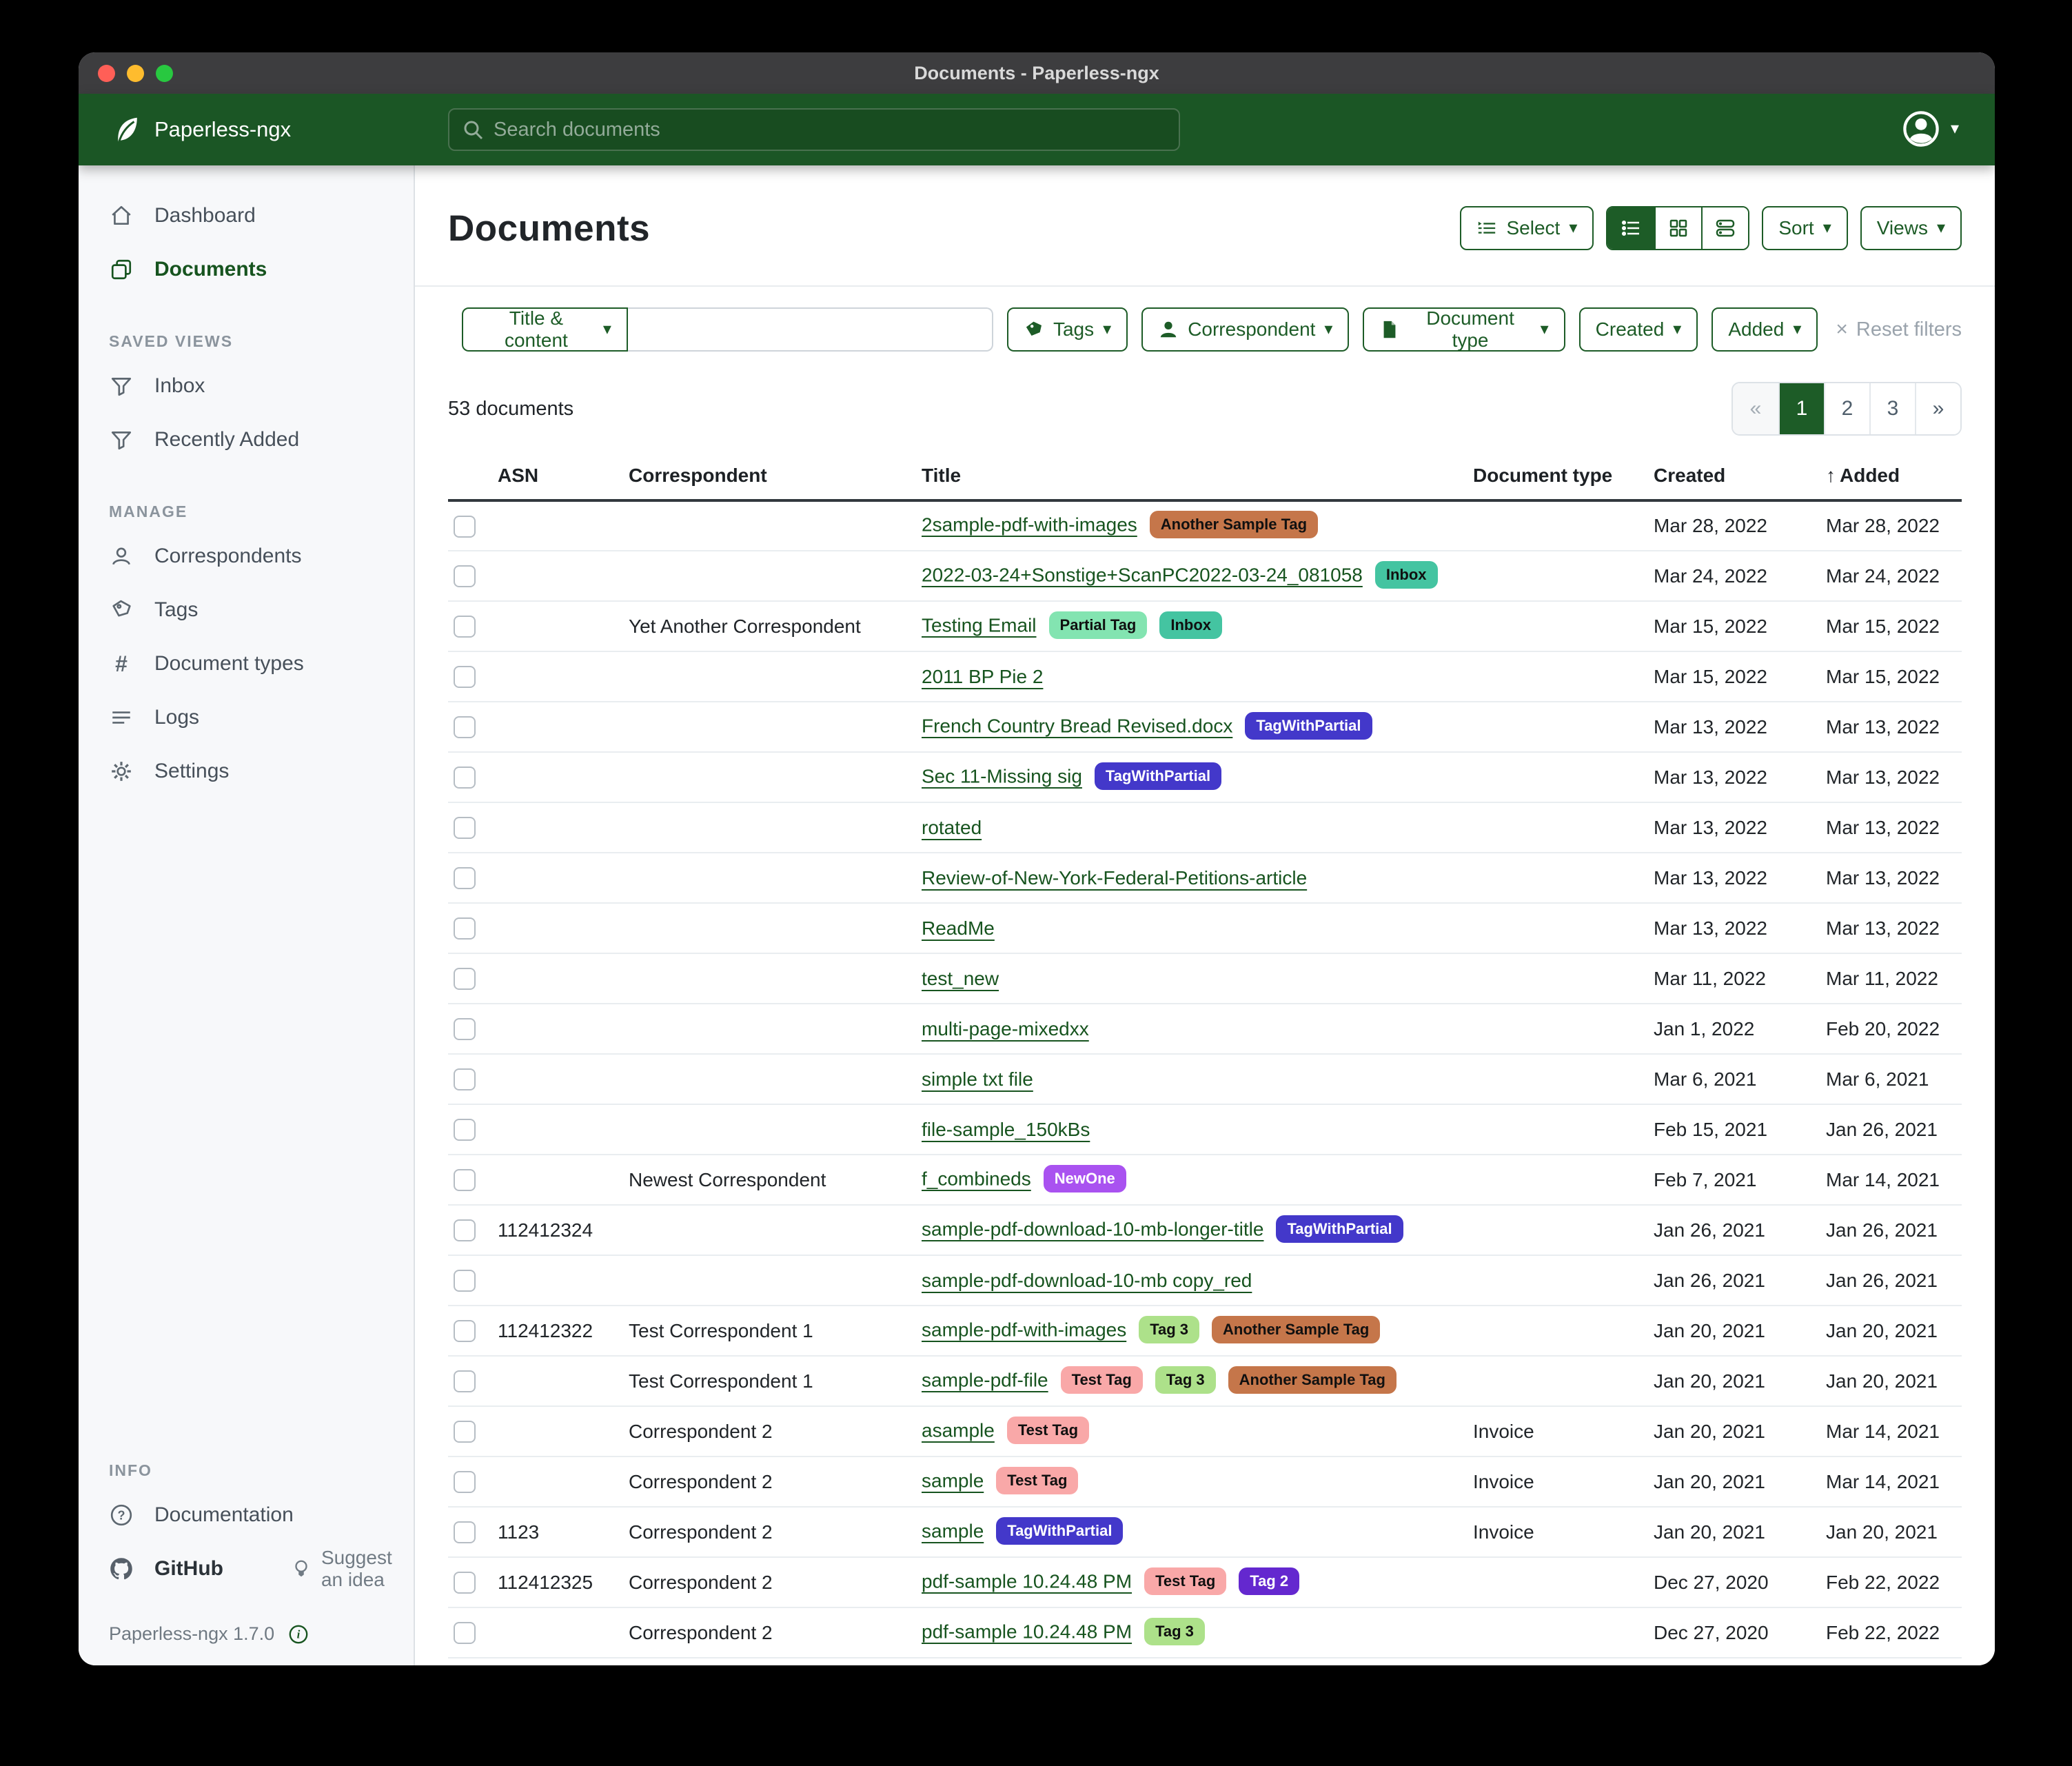 The image size is (2072, 1766). I want to click on sidebar-item-settings: Settings, so click(247, 771).